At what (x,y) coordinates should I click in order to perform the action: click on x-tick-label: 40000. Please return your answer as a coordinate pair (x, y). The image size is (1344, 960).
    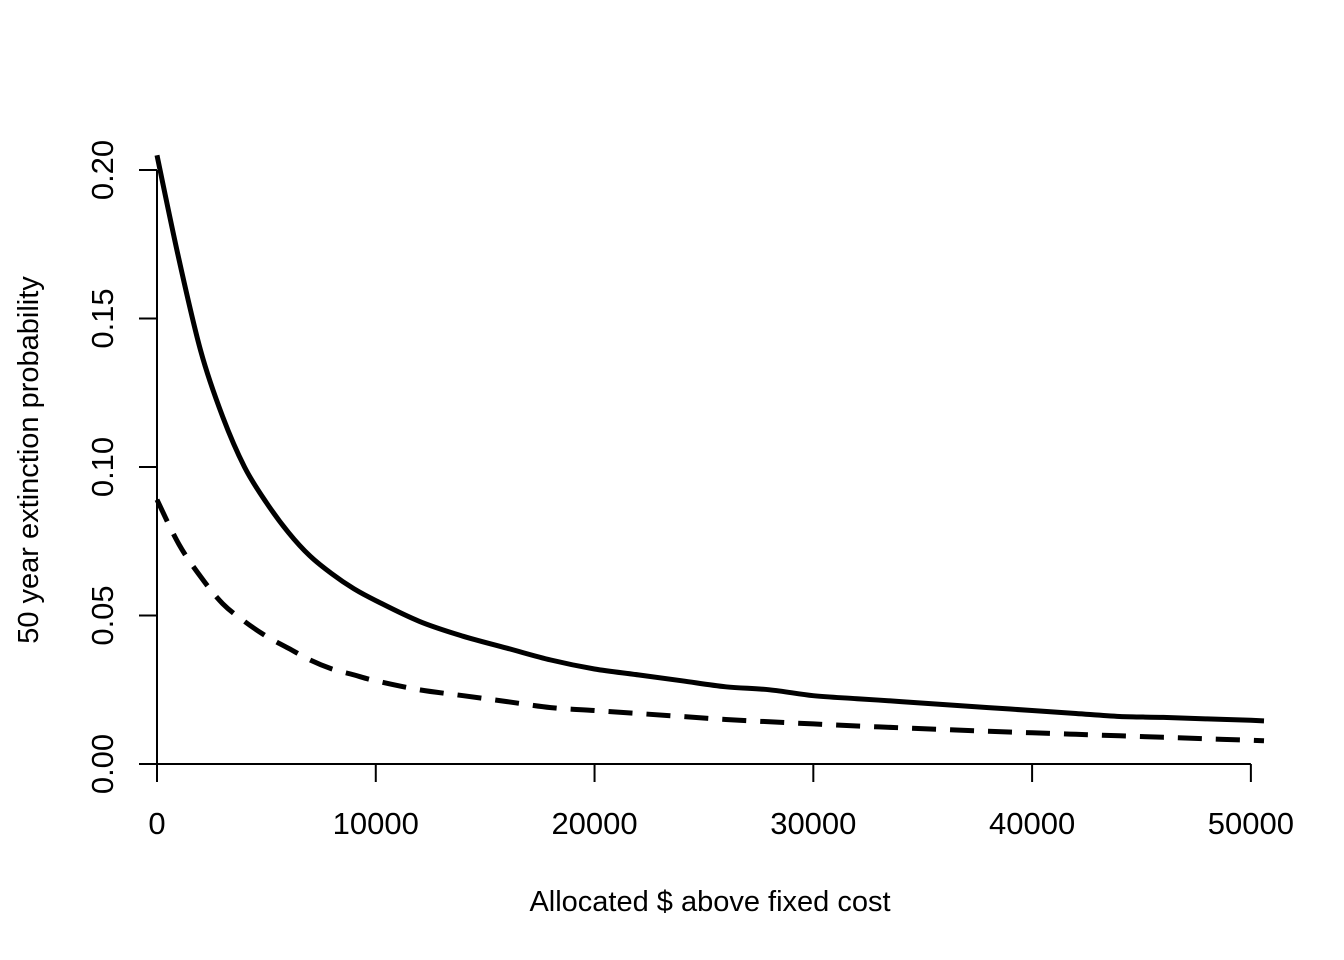
    Looking at the image, I should click on (1032, 823).